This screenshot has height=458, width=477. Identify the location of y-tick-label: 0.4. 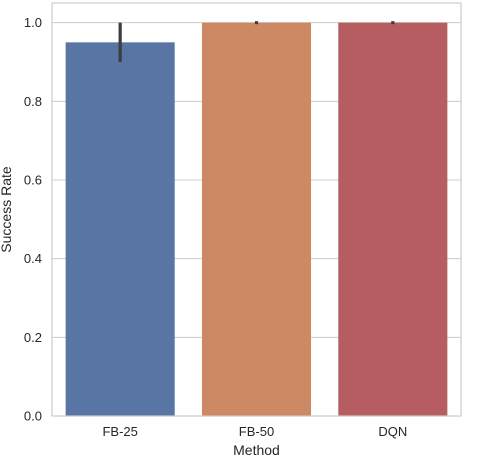
(33, 258).